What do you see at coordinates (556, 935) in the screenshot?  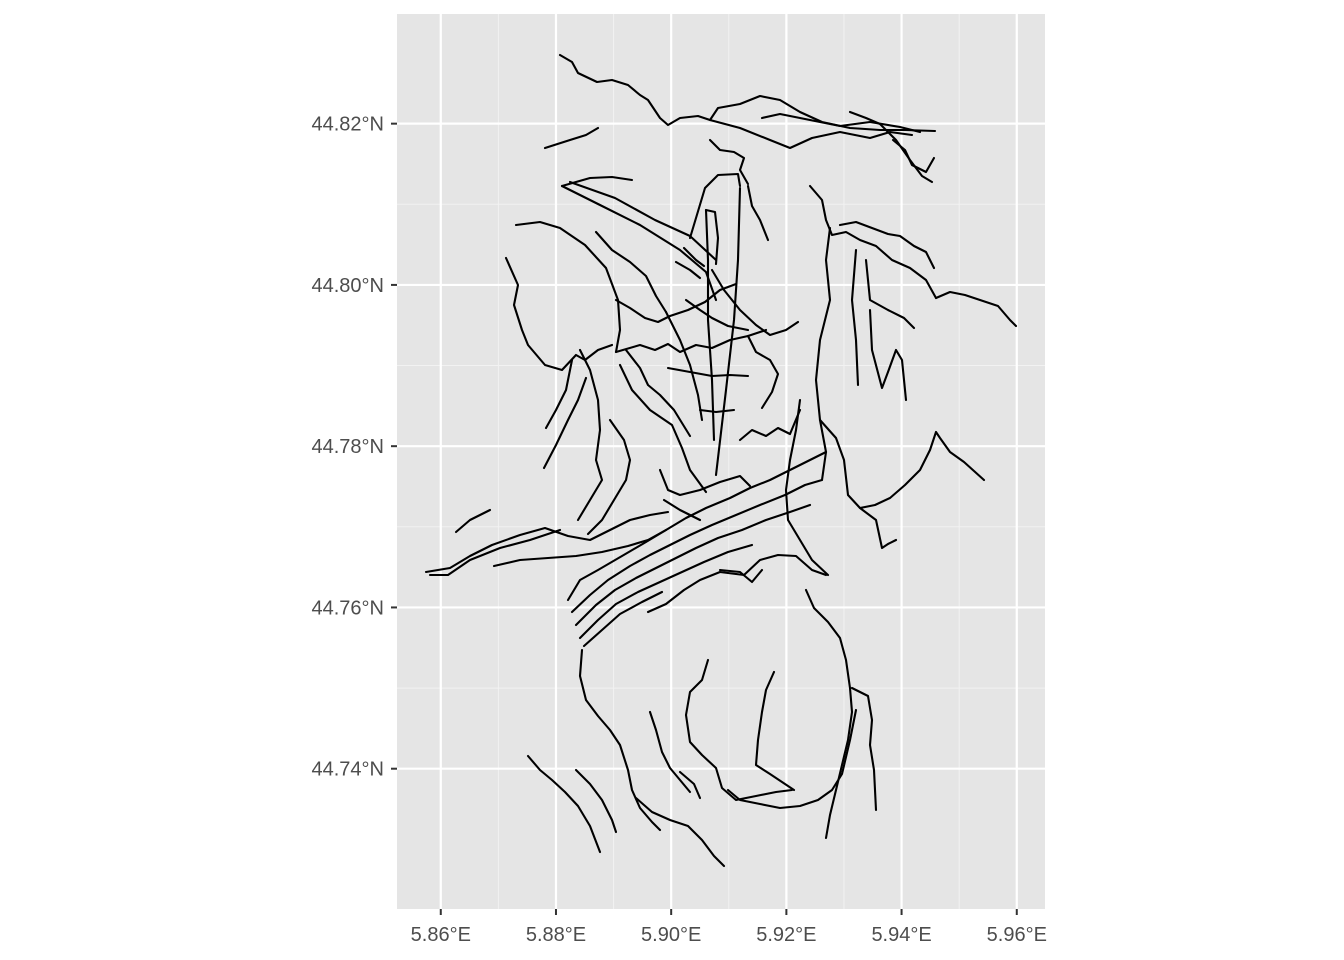 I see `x-tick-label: 5.88°E` at bounding box center [556, 935].